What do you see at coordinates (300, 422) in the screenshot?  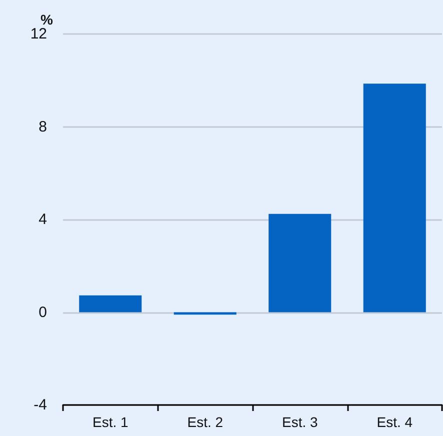 I see `x-tick-label: Est. 3` at bounding box center [300, 422].